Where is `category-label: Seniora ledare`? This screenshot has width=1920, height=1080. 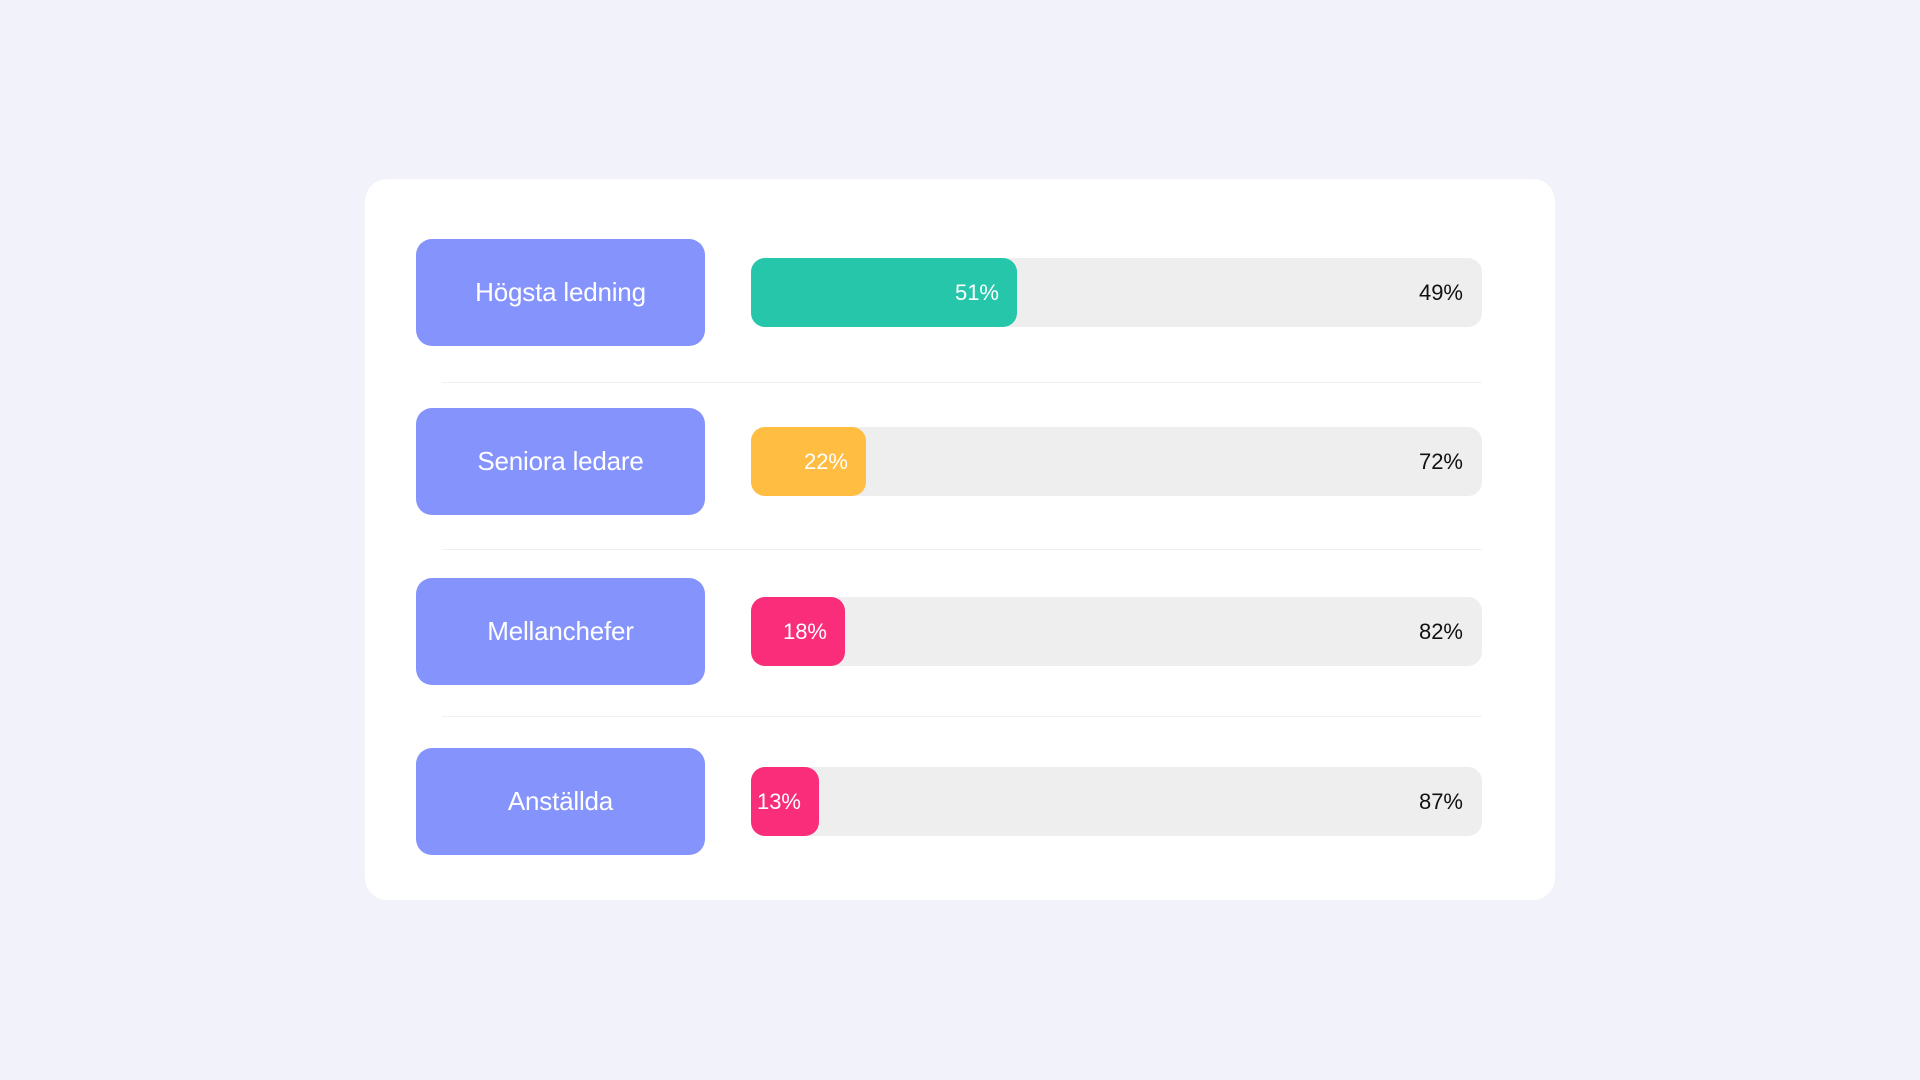 category-label: Seniora ledare is located at coordinates (560, 461).